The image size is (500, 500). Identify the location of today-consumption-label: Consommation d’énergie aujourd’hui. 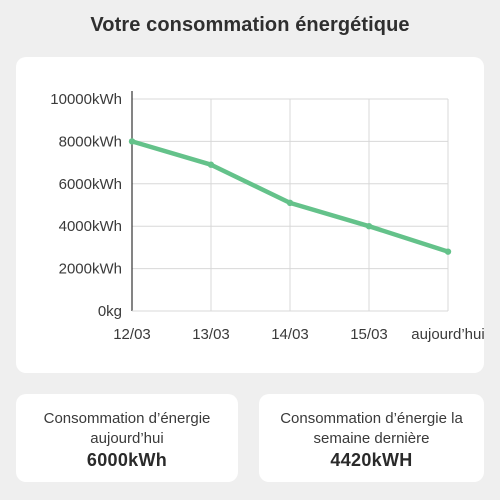
(127, 428).